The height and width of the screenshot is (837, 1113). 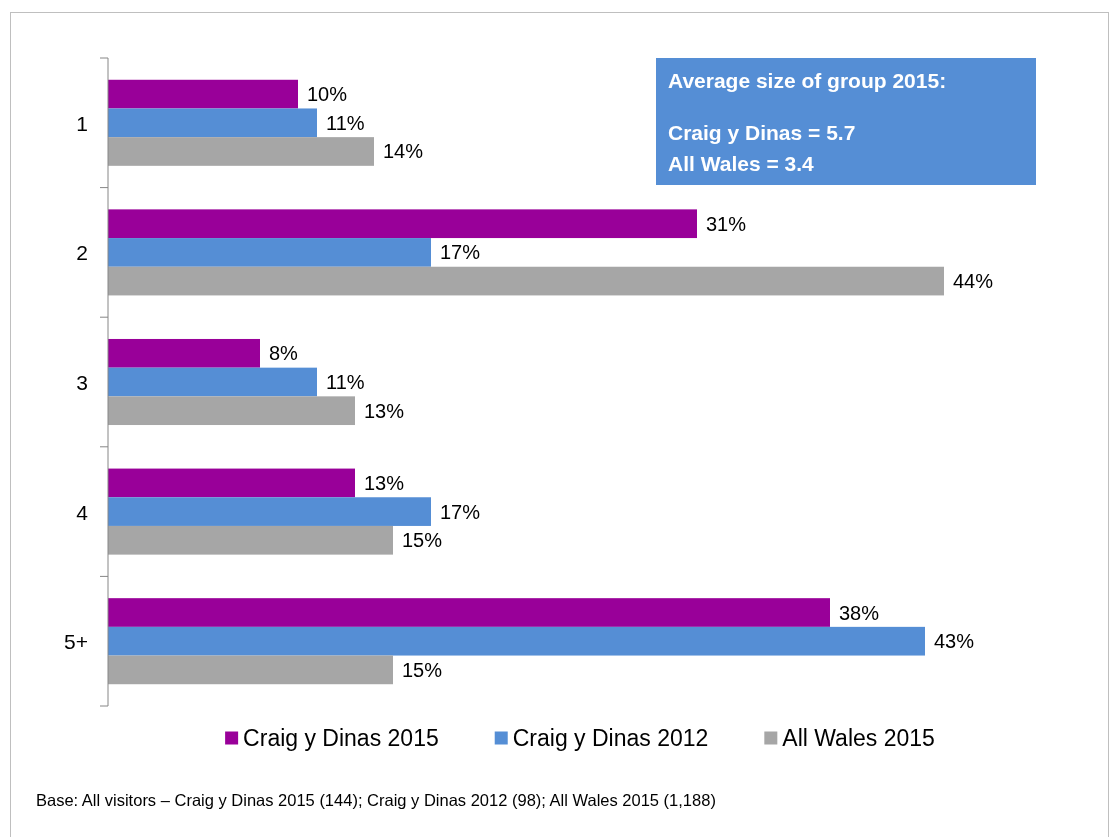 What do you see at coordinates (807, 80) in the screenshot?
I see `annotation: Average size of group 2015:` at bounding box center [807, 80].